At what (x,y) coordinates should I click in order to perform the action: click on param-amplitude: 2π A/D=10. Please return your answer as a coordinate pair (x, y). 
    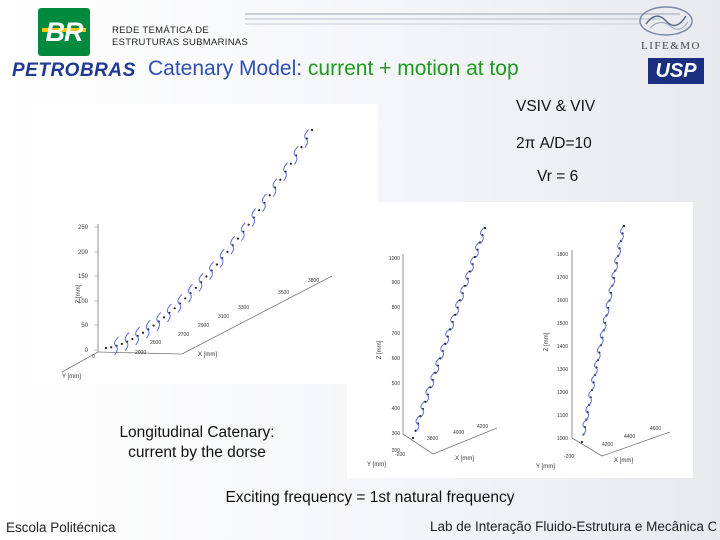
    Looking at the image, I should click on (554, 143).